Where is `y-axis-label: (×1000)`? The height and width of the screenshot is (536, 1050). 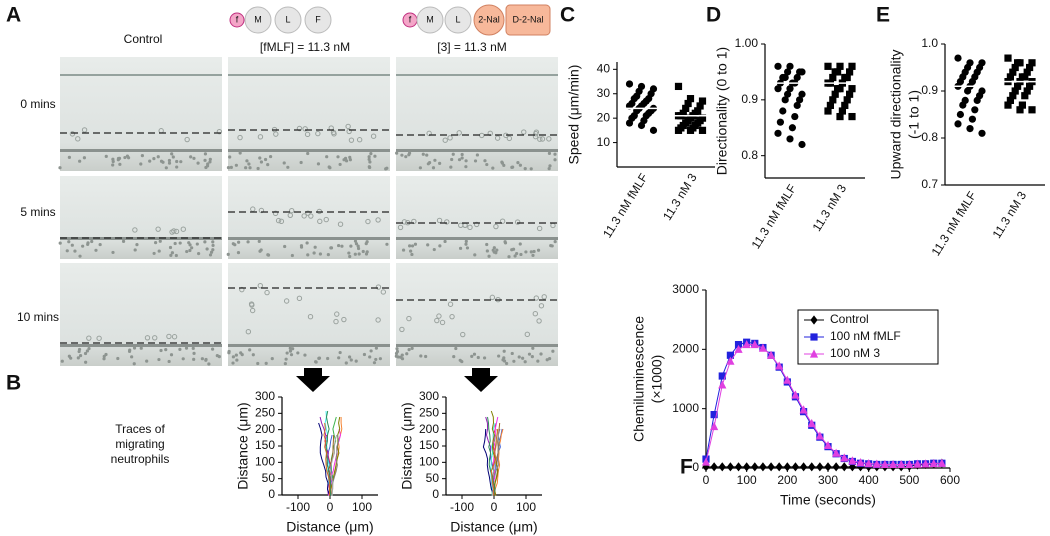
y-axis-label: (×1000) is located at coordinates (657, 379).